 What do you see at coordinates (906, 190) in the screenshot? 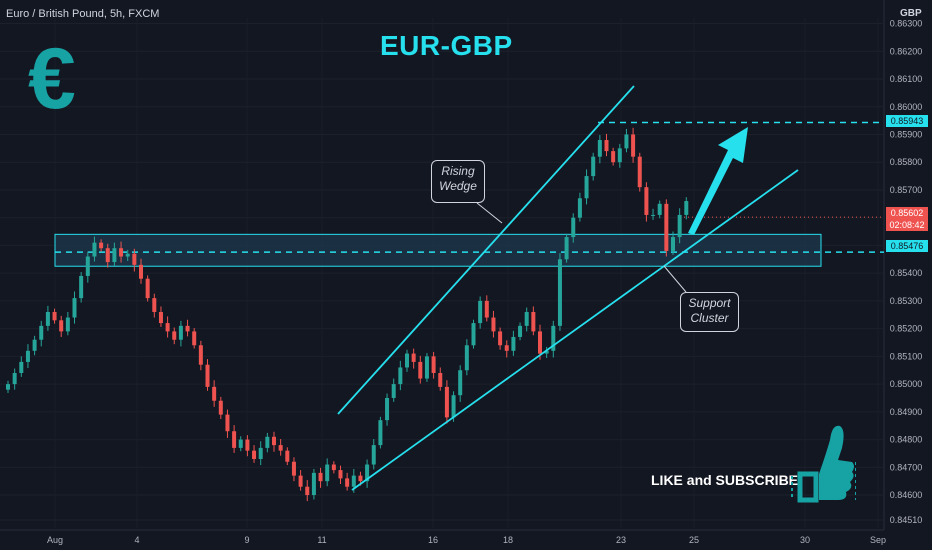
I see `y-tick-label: 0.85700` at bounding box center [906, 190].